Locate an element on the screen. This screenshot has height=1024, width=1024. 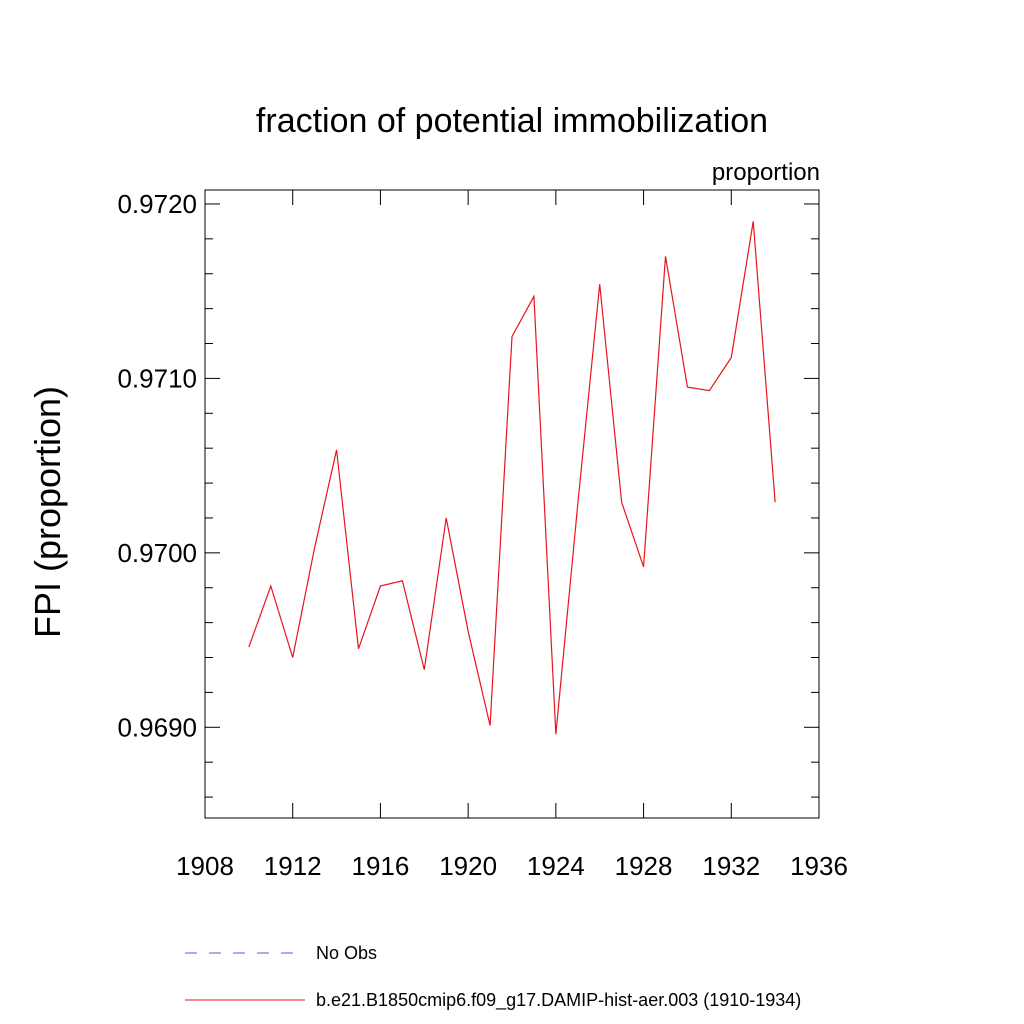
x-tick-label: 1916 is located at coordinates (381, 866).